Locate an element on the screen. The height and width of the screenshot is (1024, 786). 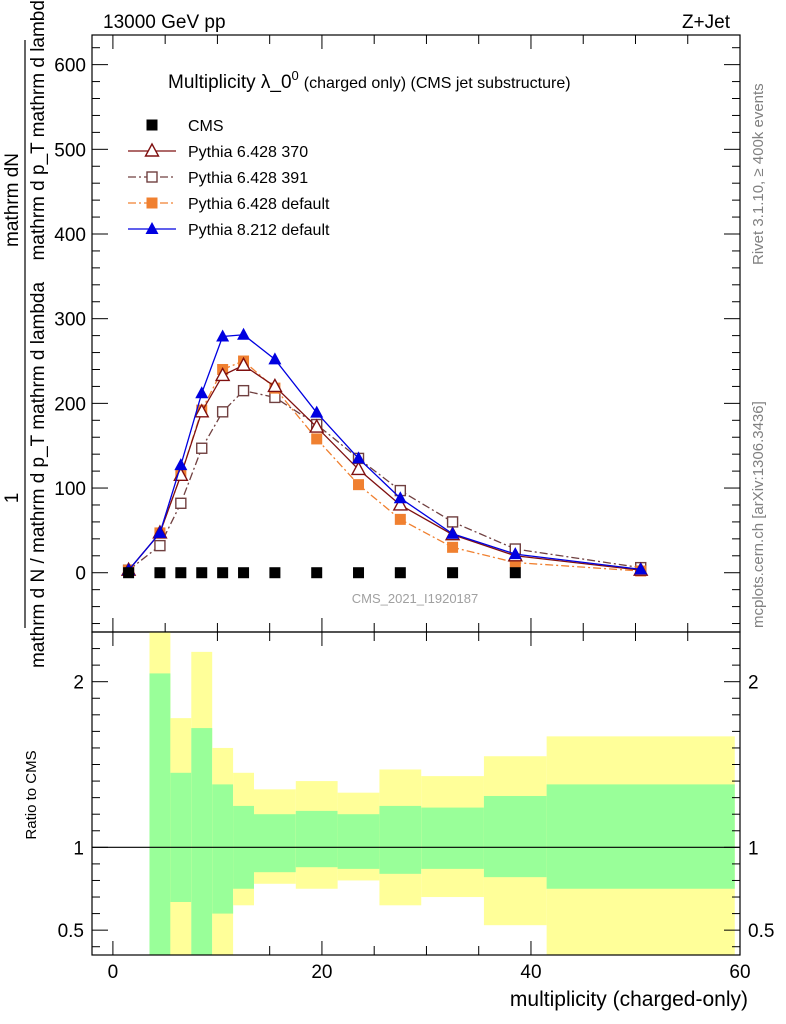
ratio-y-tick-label: 1 is located at coordinates (78, 848).